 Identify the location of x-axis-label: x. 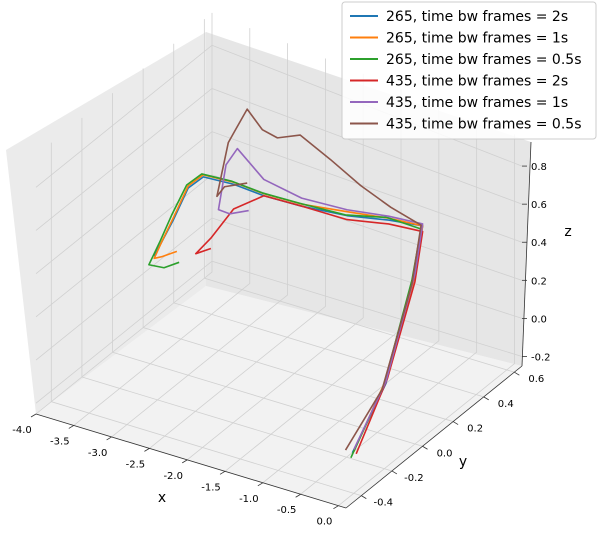
(162, 498).